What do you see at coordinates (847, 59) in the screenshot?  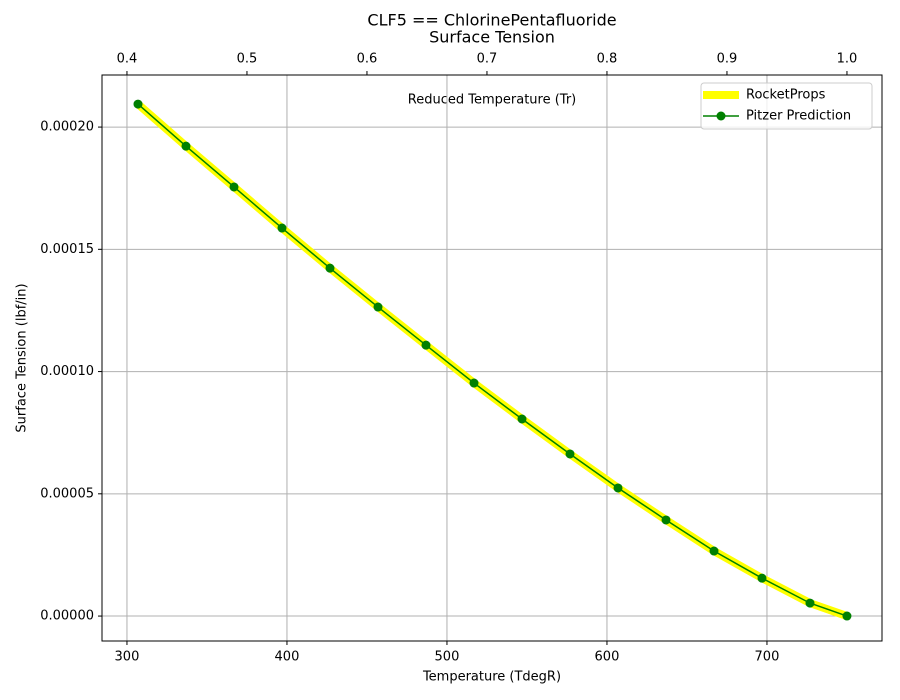 I see `x2-tick-label: 1.0` at bounding box center [847, 59].